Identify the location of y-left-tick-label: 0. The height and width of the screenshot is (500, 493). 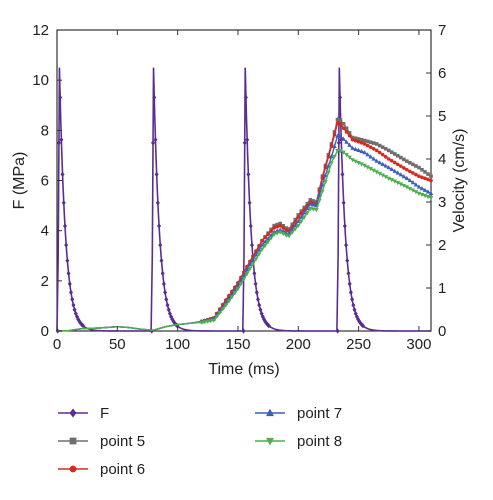
(45, 331).